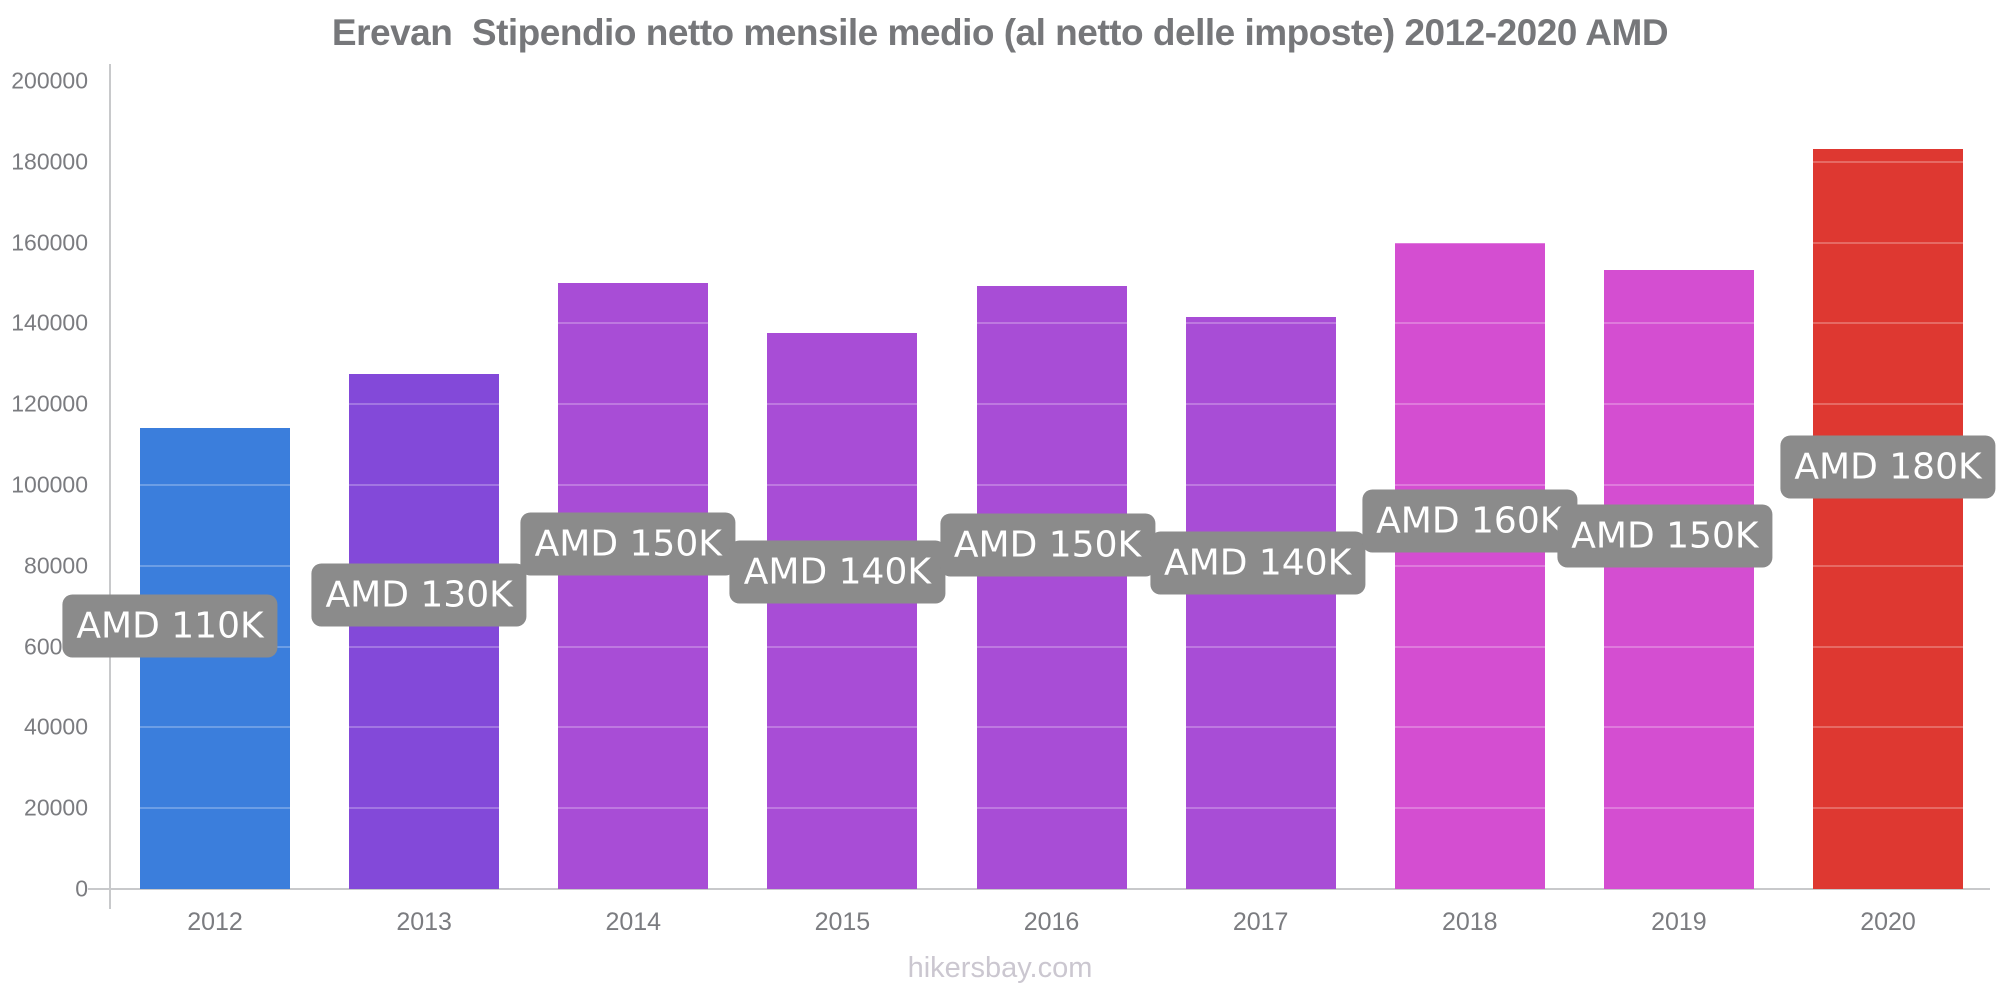 Image resolution: width=2000 pixels, height=1000 pixels. I want to click on bar-value-label-2016: AMD 150K, so click(1047, 545).